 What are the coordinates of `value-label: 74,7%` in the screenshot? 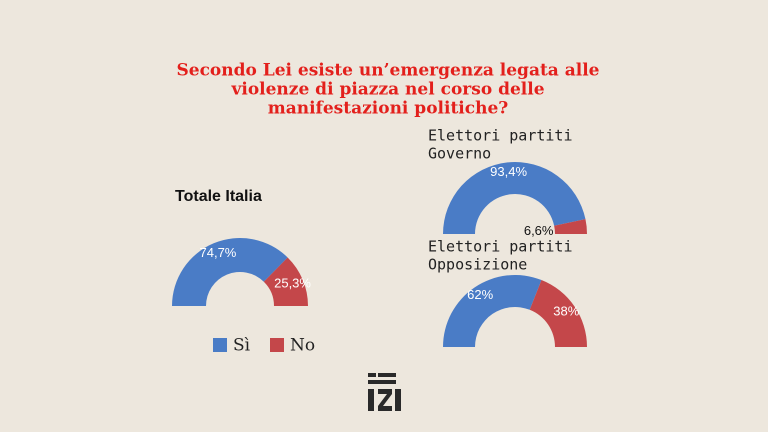 It's located at (218, 252).